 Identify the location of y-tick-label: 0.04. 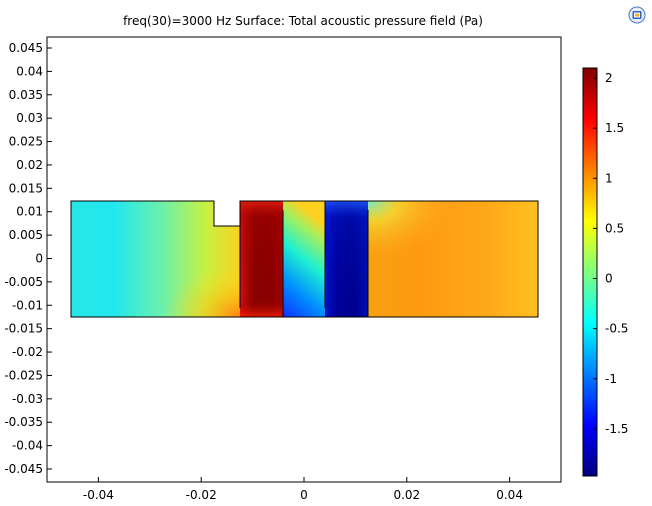
(29, 71).